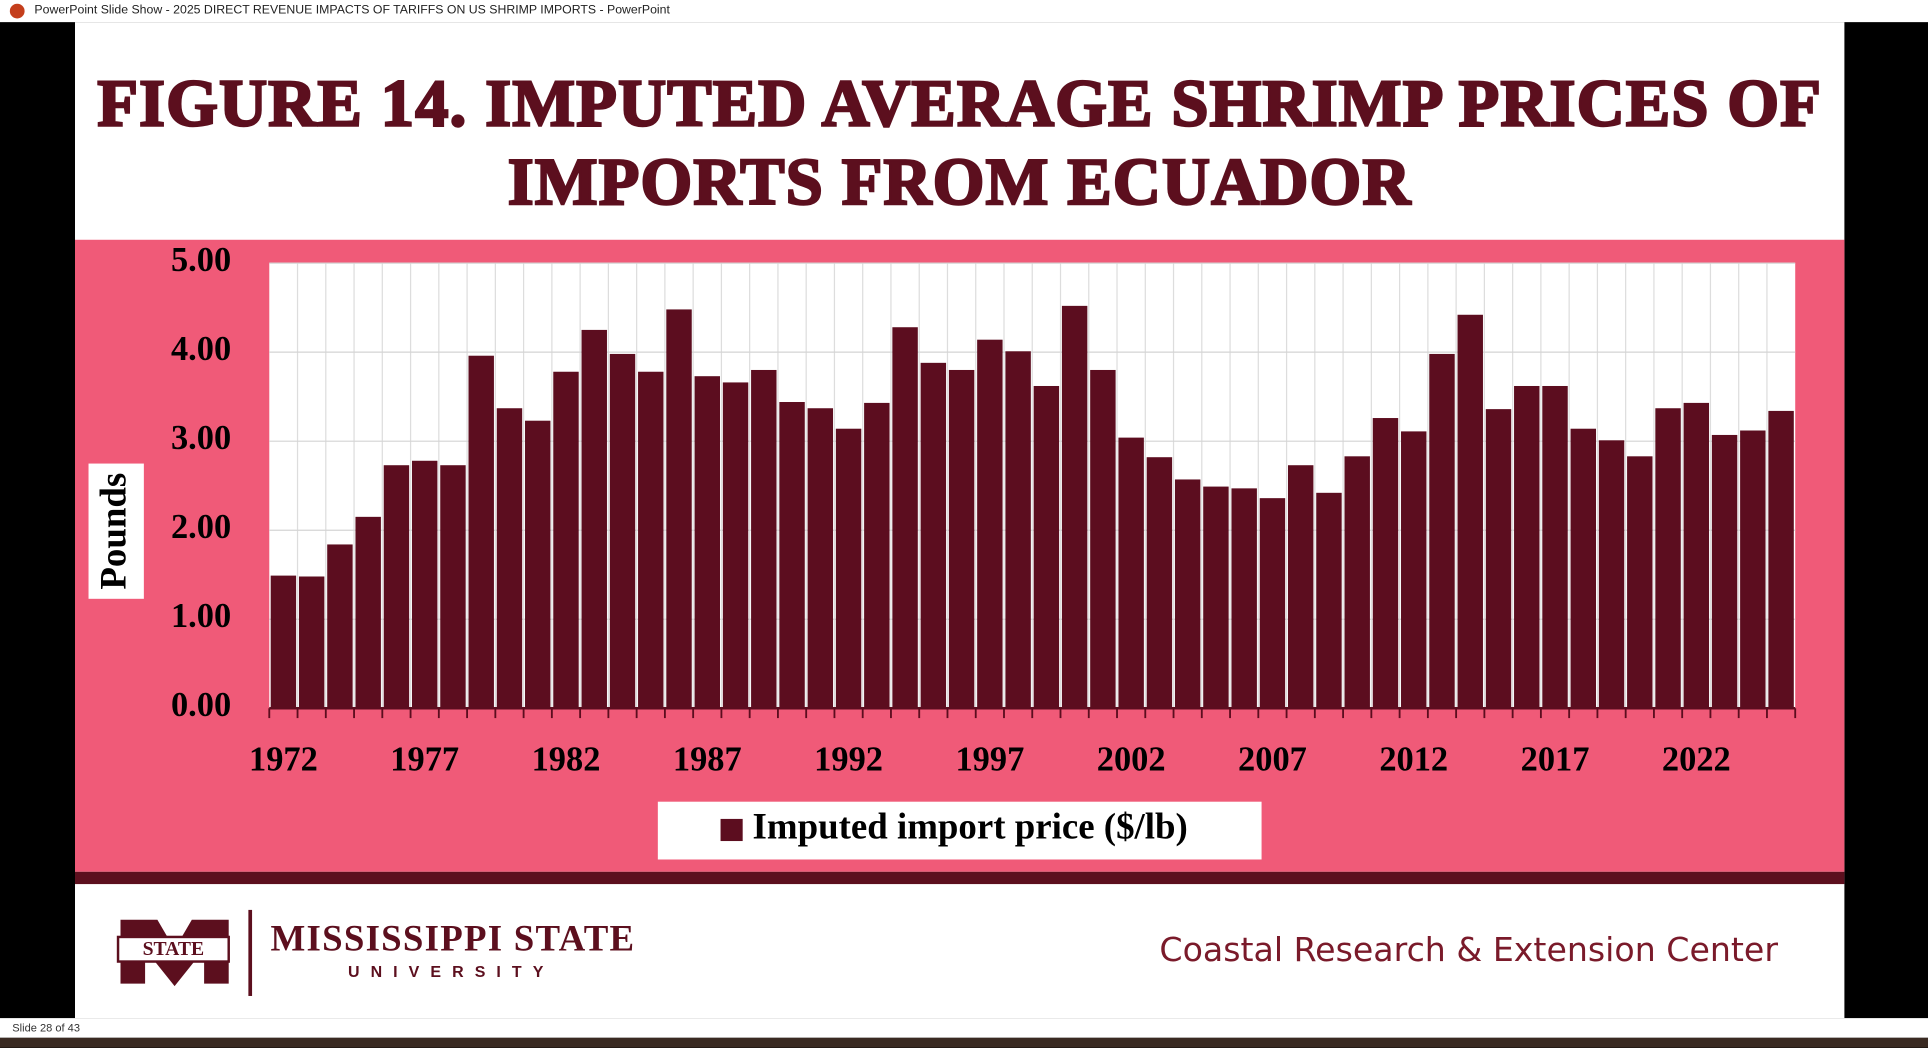 This screenshot has height=1048, width=1928. What do you see at coordinates (1696, 759) in the screenshot?
I see `x-tick-label: 2022` at bounding box center [1696, 759].